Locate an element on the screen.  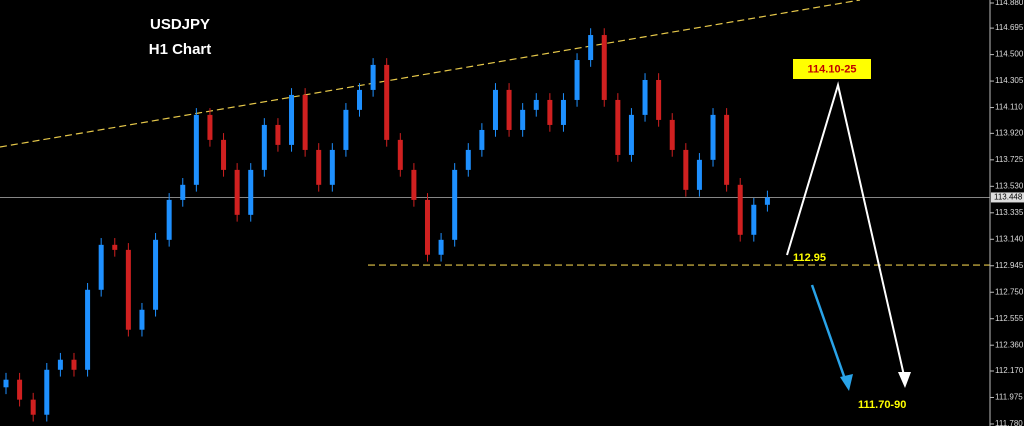
y-tick-label: 114.695 is located at coordinates (1009, 27).